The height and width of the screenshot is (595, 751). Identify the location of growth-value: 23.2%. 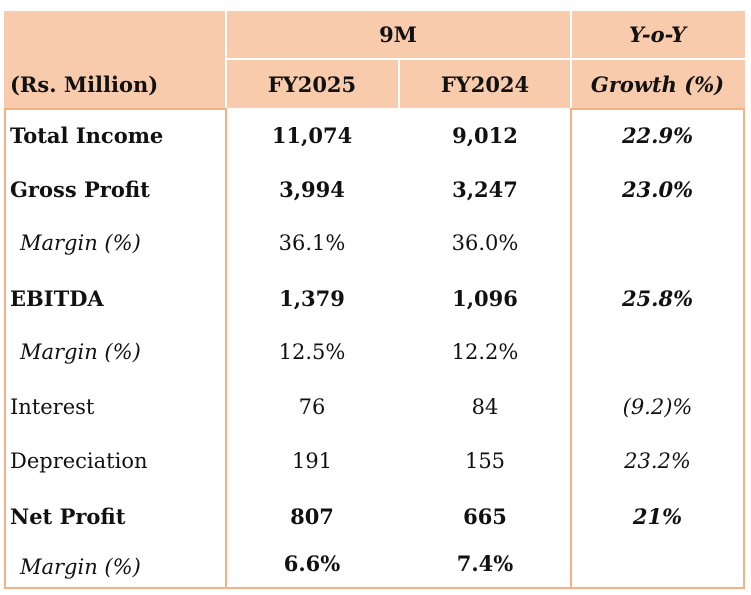
(657, 461).